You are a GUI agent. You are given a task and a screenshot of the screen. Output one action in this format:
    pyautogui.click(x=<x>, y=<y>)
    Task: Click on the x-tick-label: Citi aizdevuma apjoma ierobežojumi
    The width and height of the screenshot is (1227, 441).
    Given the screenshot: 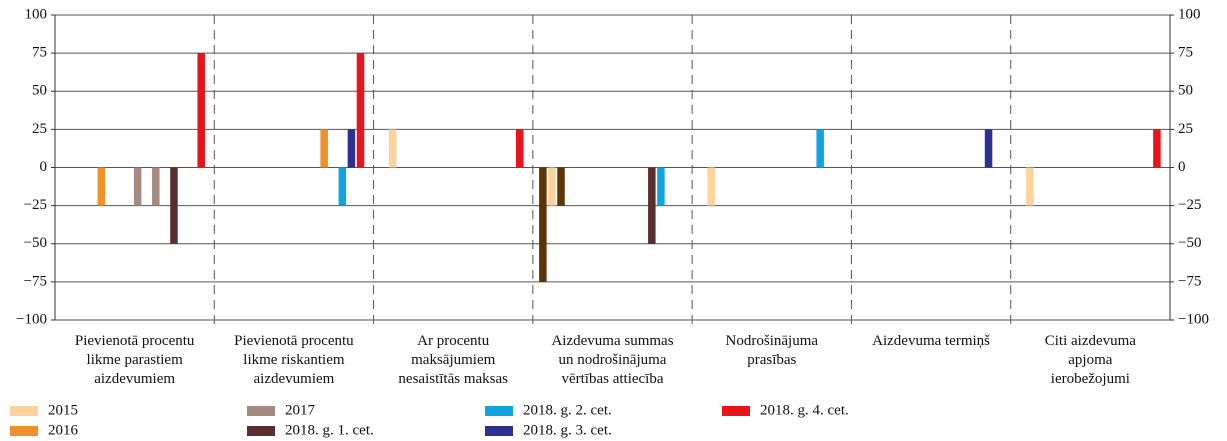 What is the action you would take?
    pyautogui.click(x=1091, y=360)
    